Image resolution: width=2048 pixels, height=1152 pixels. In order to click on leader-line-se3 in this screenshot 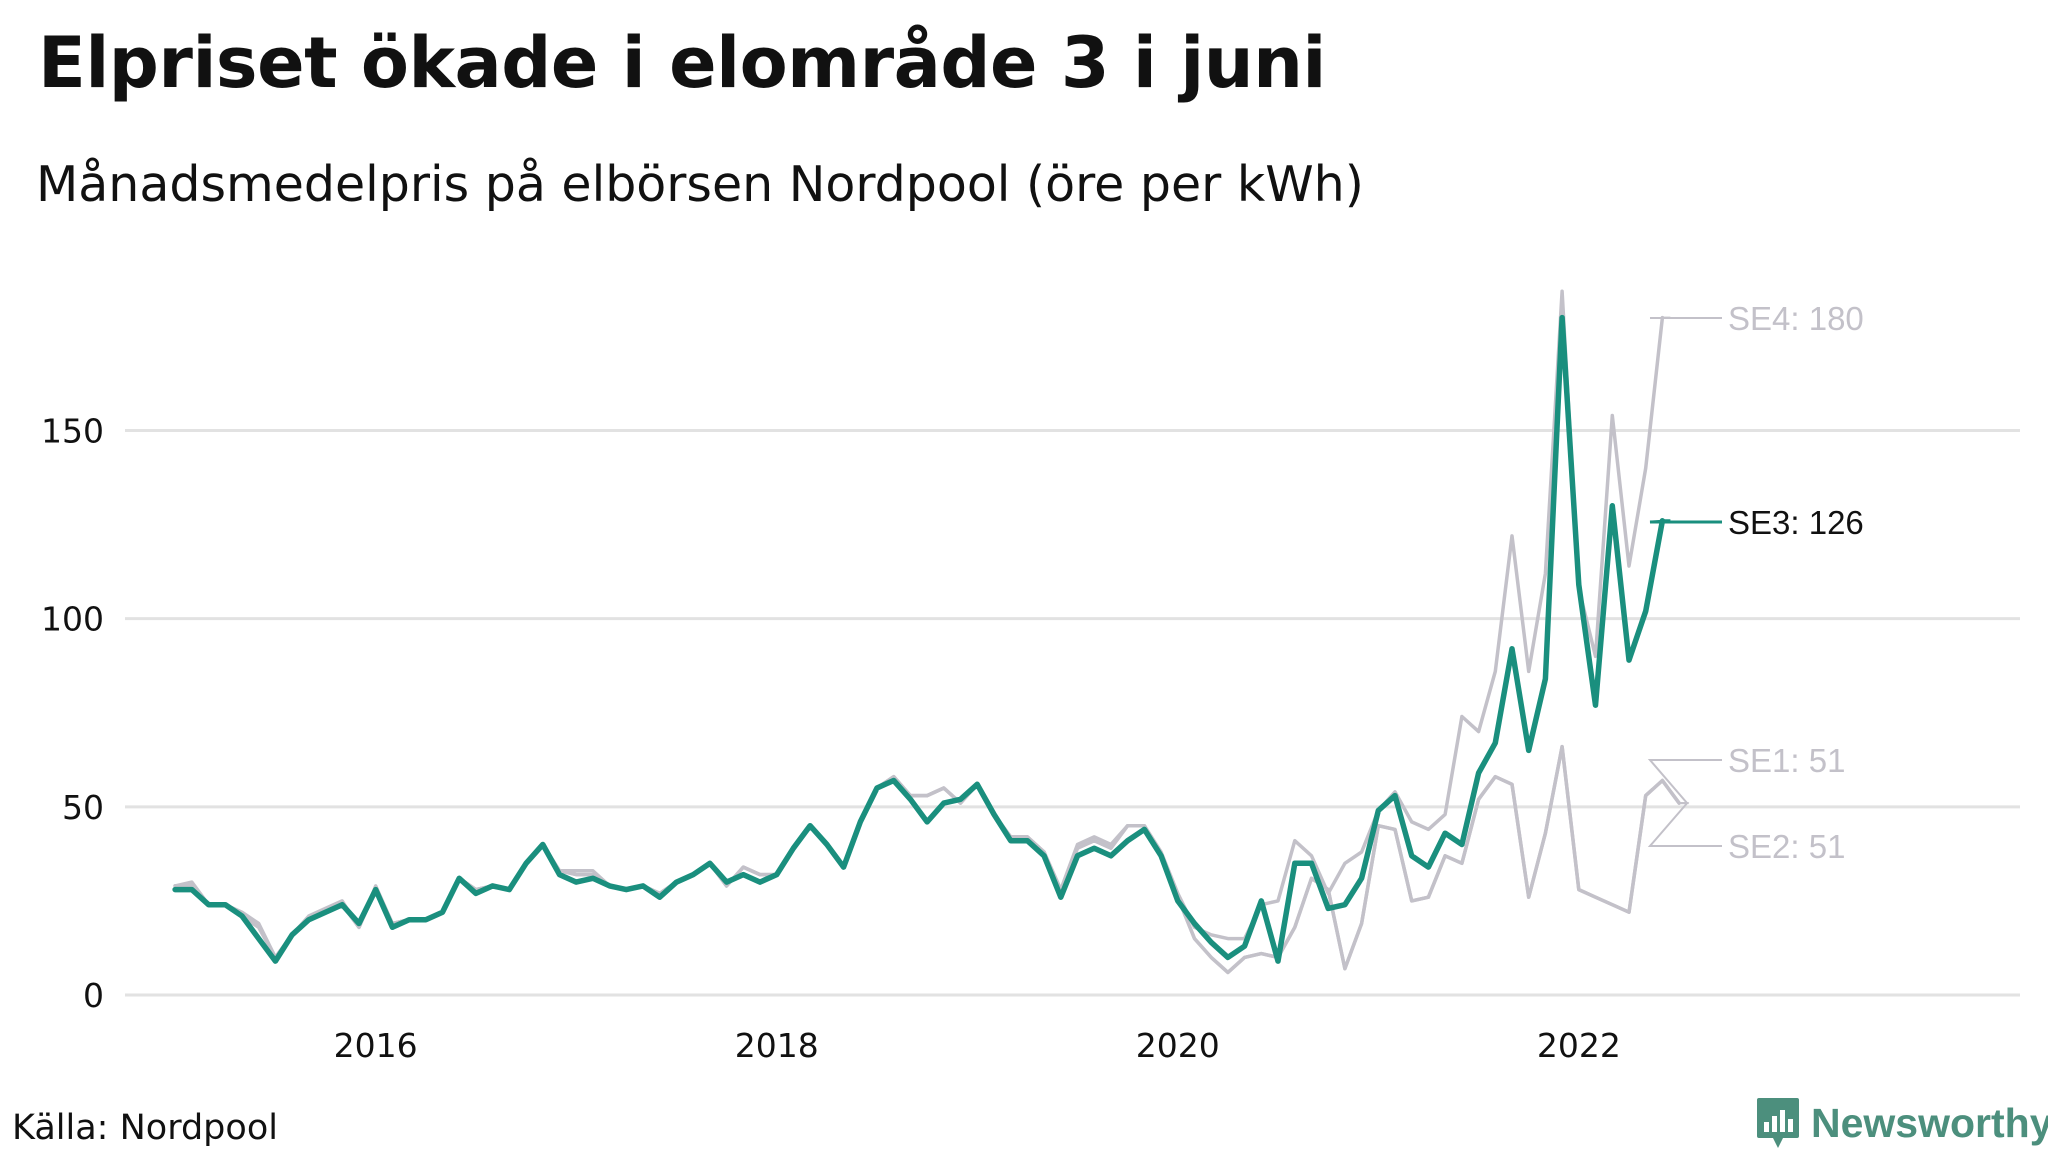, I will do `click(1685, 521)`.